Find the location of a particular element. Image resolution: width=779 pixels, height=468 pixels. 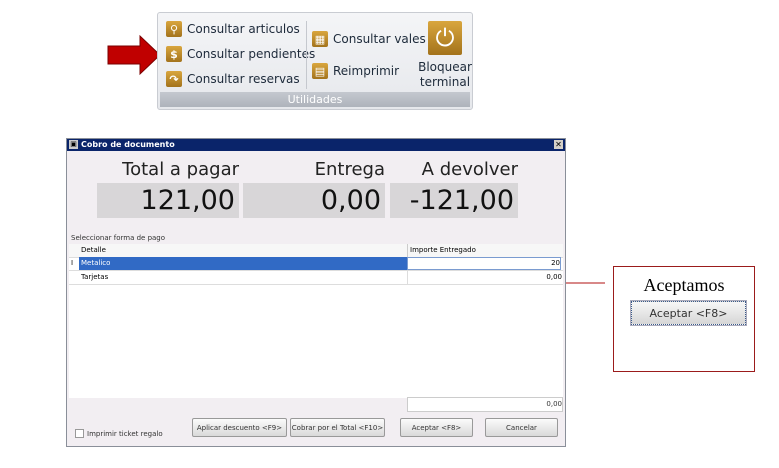

total-label: Total a pagar is located at coordinates (180, 169).